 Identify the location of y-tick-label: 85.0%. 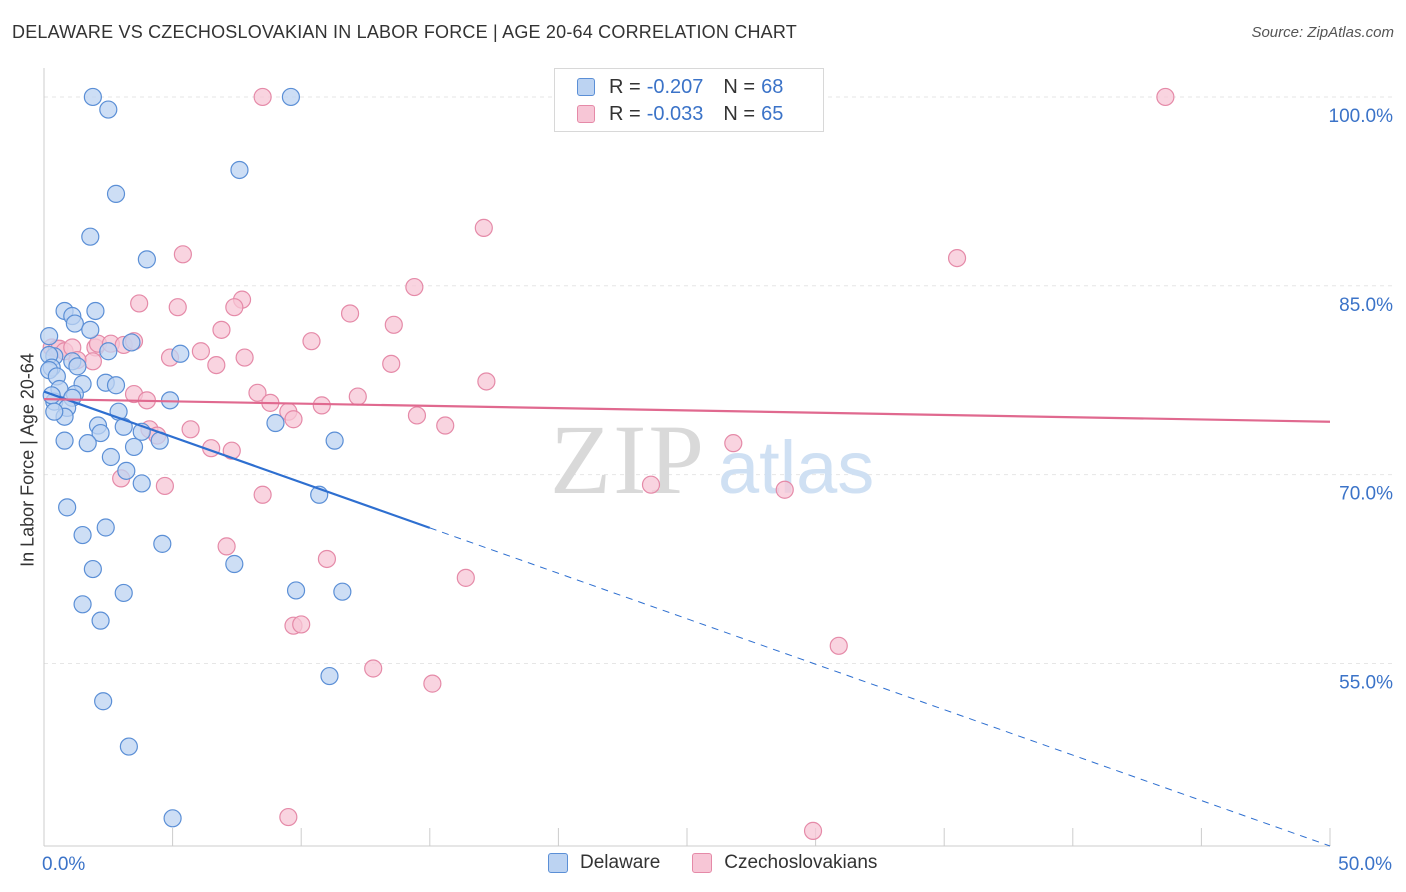
(1366, 305).